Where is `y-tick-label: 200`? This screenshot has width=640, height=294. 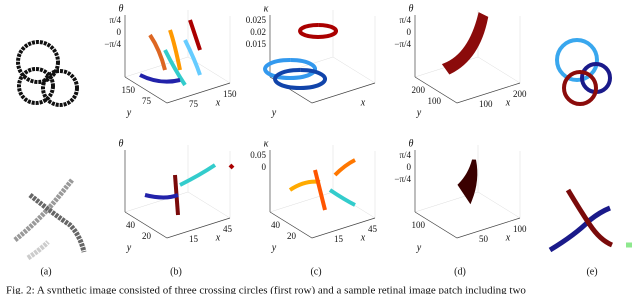
y-tick-label: 200 is located at coordinates (419, 90).